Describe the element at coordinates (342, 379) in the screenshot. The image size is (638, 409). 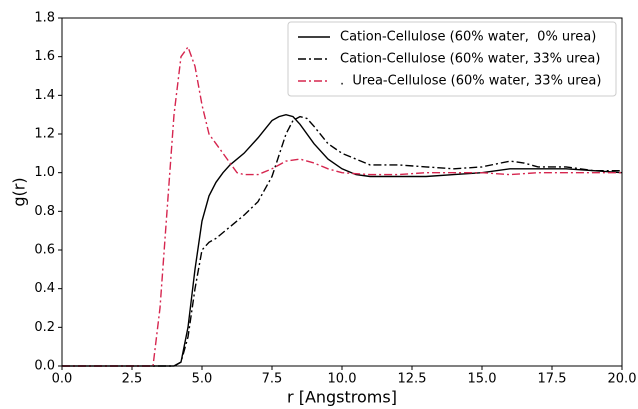
I see `x-tick-label: 10.0` at that location.